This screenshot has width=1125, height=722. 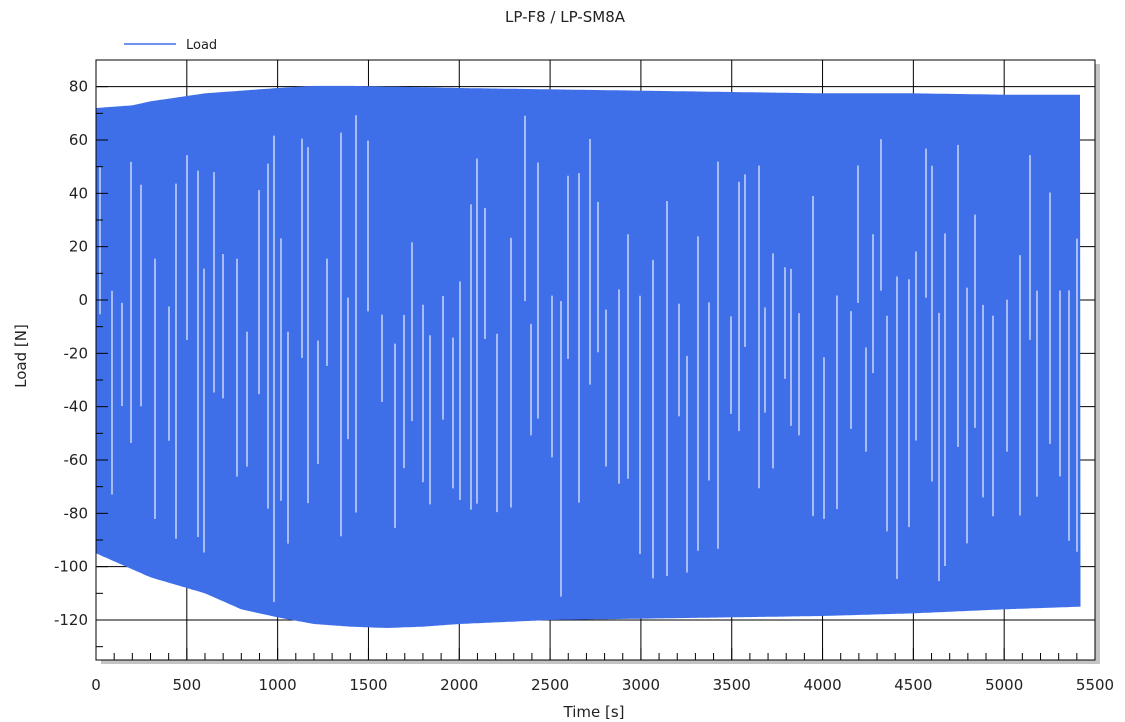 I want to click on x-tick-label: 500, so click(x=186, y=685).